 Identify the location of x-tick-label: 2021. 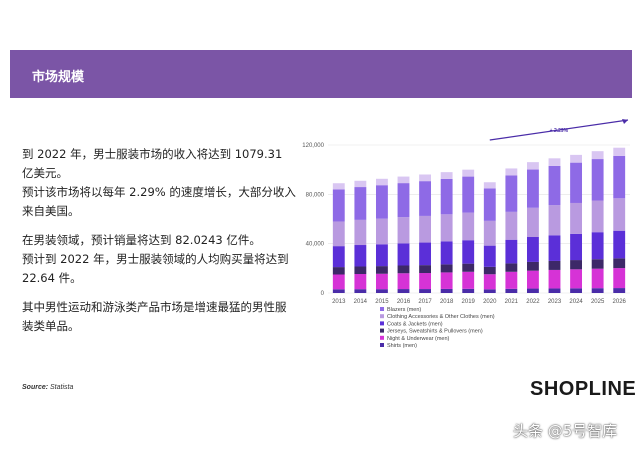
(512, 302).